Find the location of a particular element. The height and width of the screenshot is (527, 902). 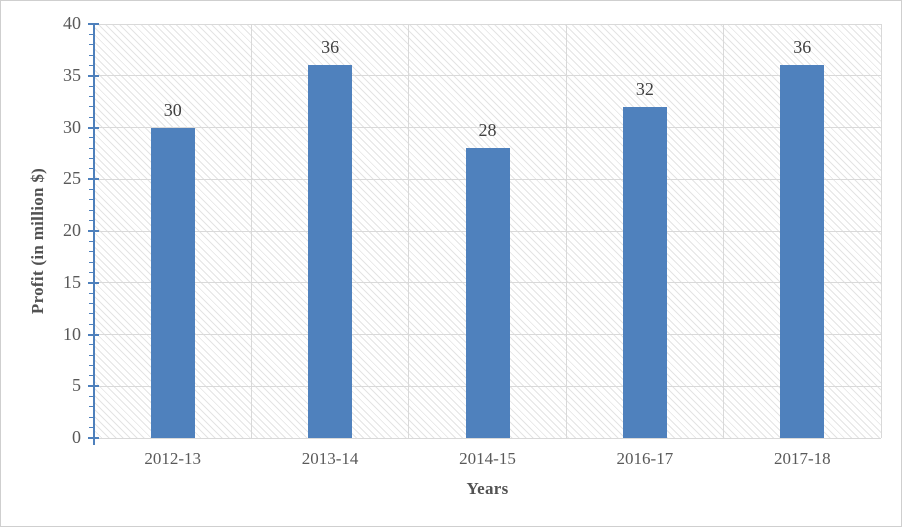

y-tick-label: 20 is located at coordinates (72, 230).